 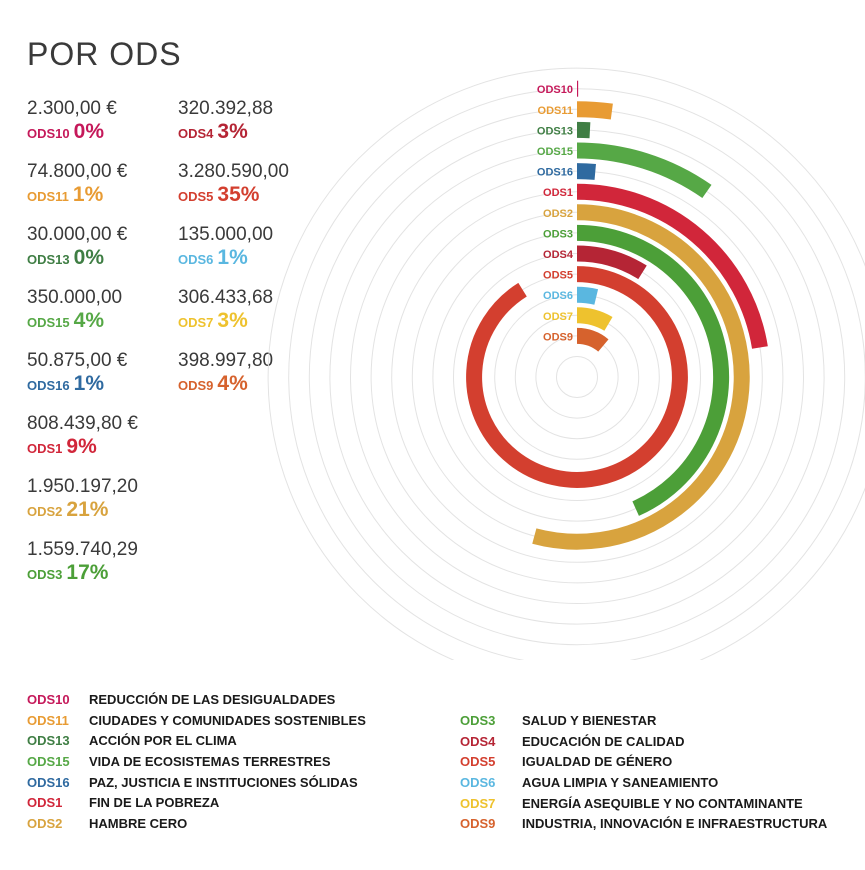 I want to click on bar-label-ods9: ODS9, so click(x=558, y=337).